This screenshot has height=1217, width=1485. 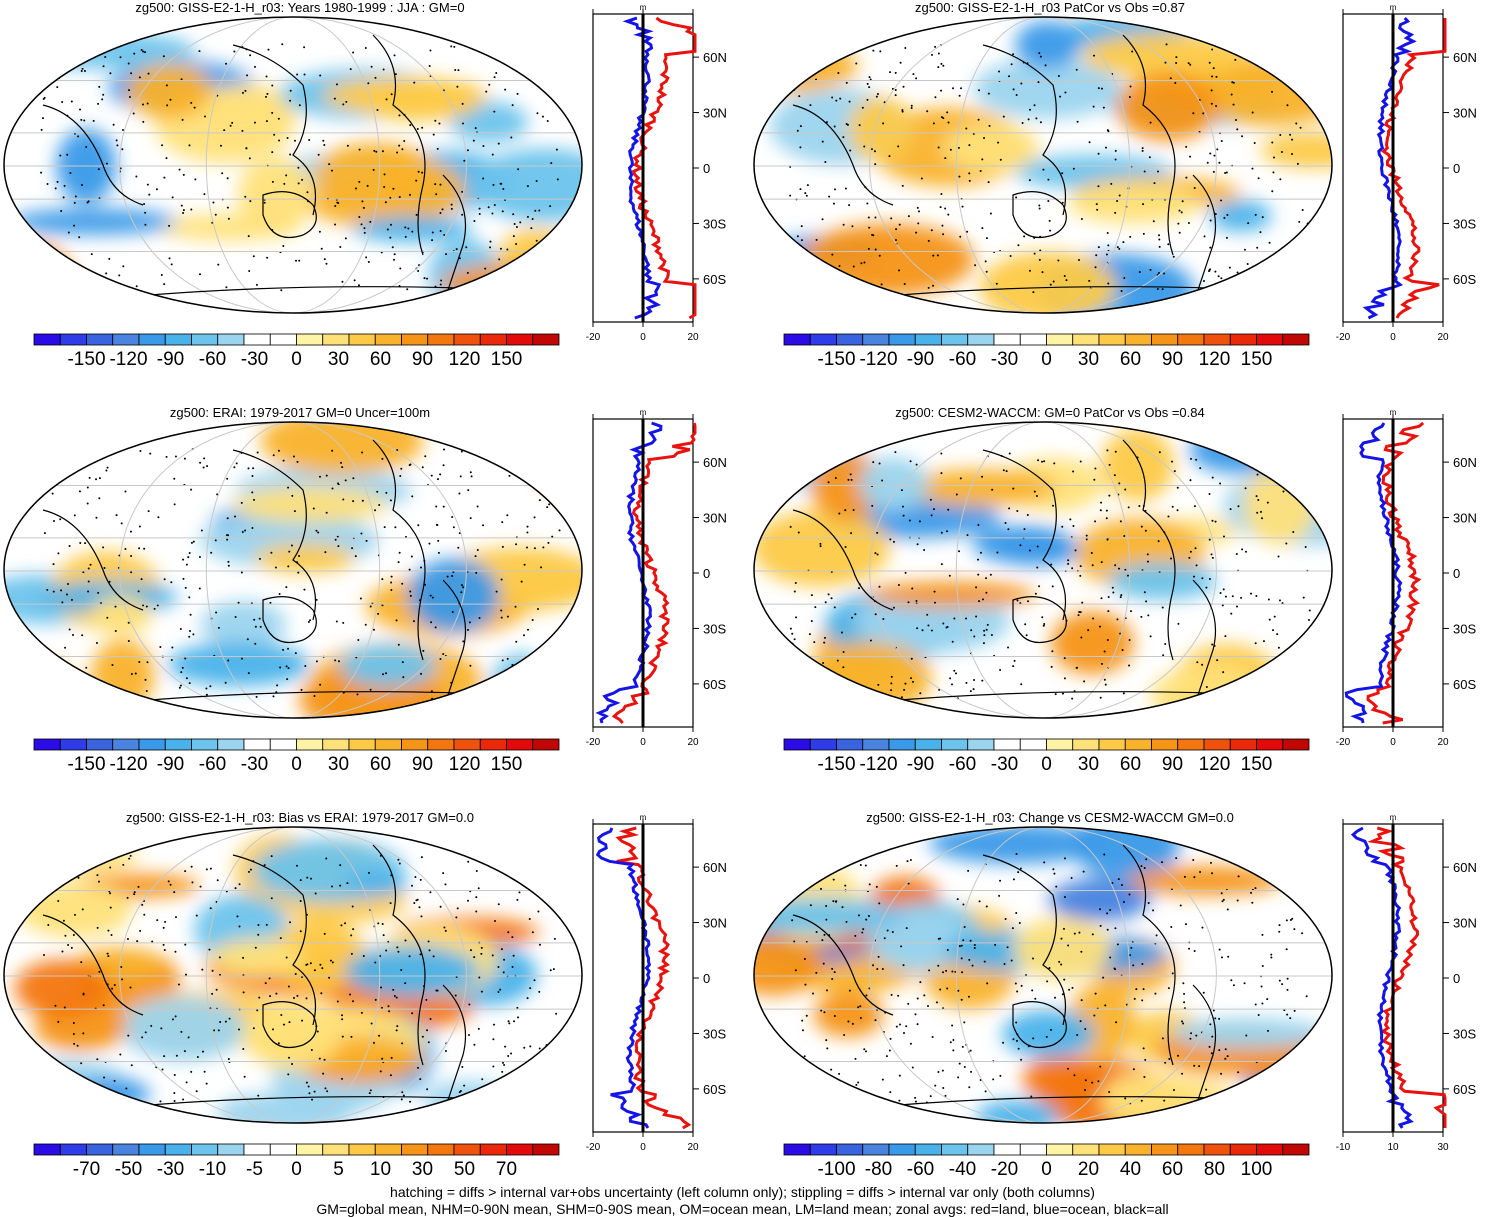 I want to click on land-zonal-mean-line, so click(x=1407, y=977).